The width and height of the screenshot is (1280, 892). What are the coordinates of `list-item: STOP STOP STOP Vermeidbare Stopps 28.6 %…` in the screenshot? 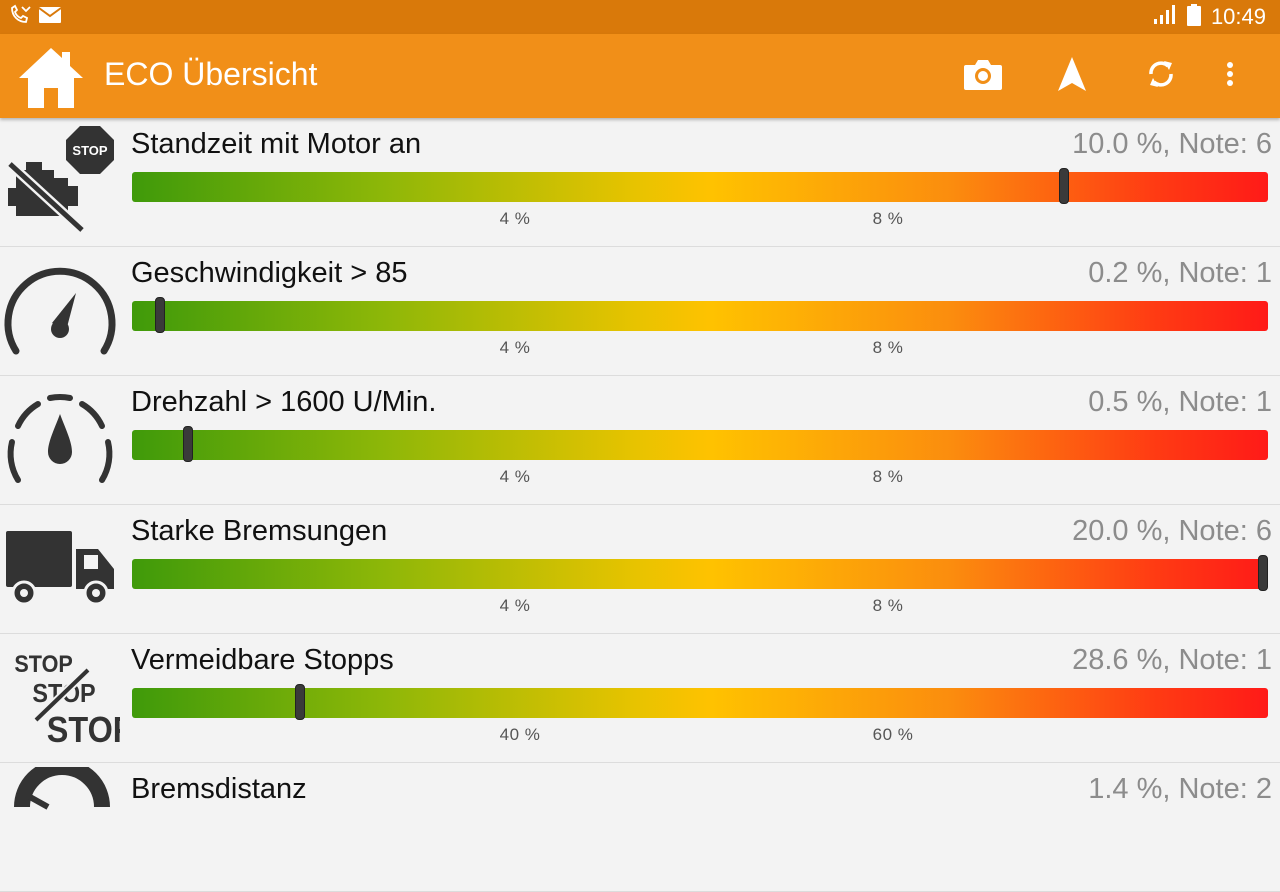 It's located at (640, 698).